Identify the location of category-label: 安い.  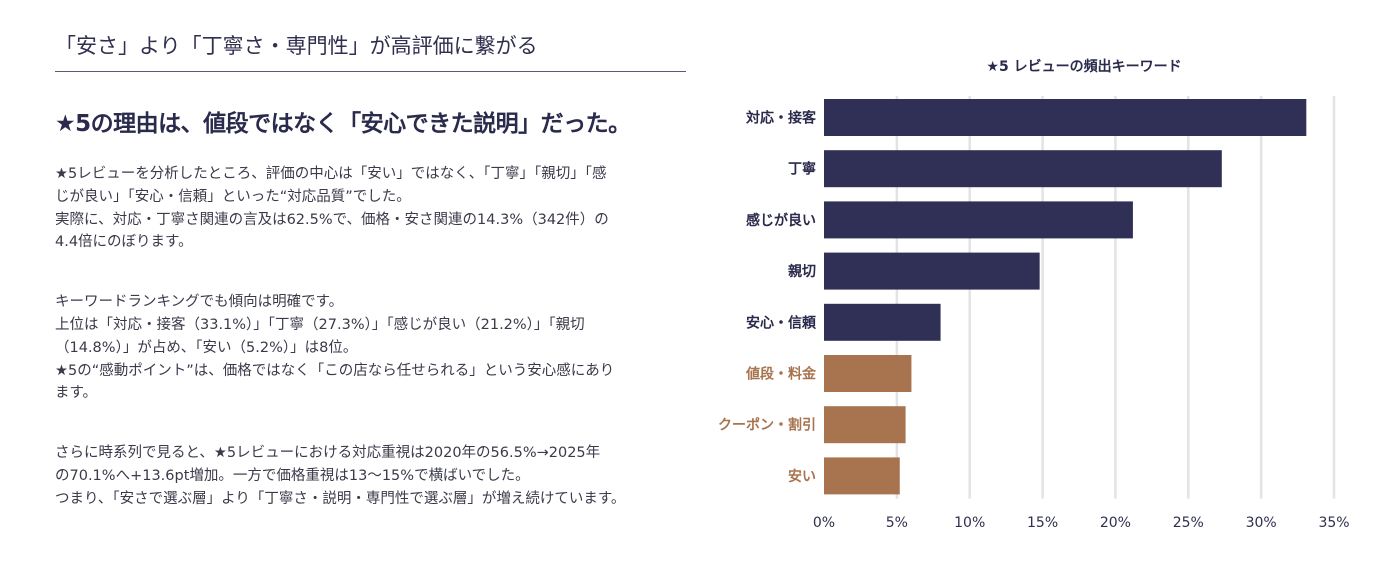
(802, 476).